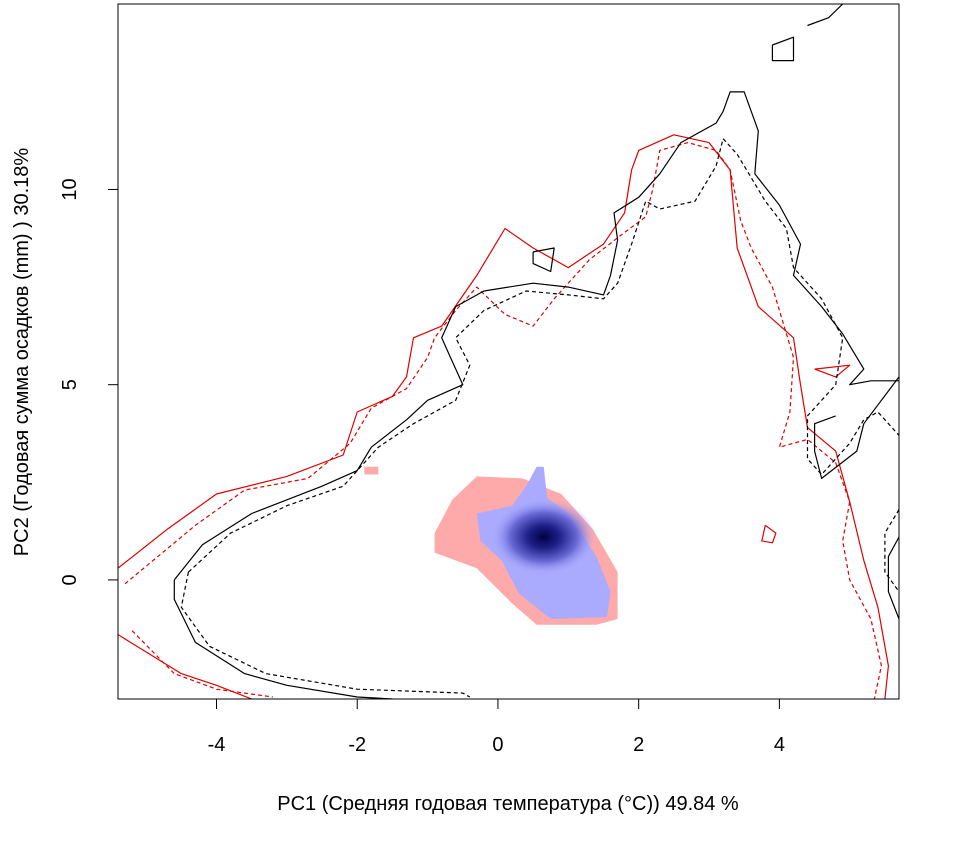 The image size is (960, 846). What do you see at coordinates (217, 745) in the screenshot?
I see `x-tick-label: -4` at bounding box center [217, 745].